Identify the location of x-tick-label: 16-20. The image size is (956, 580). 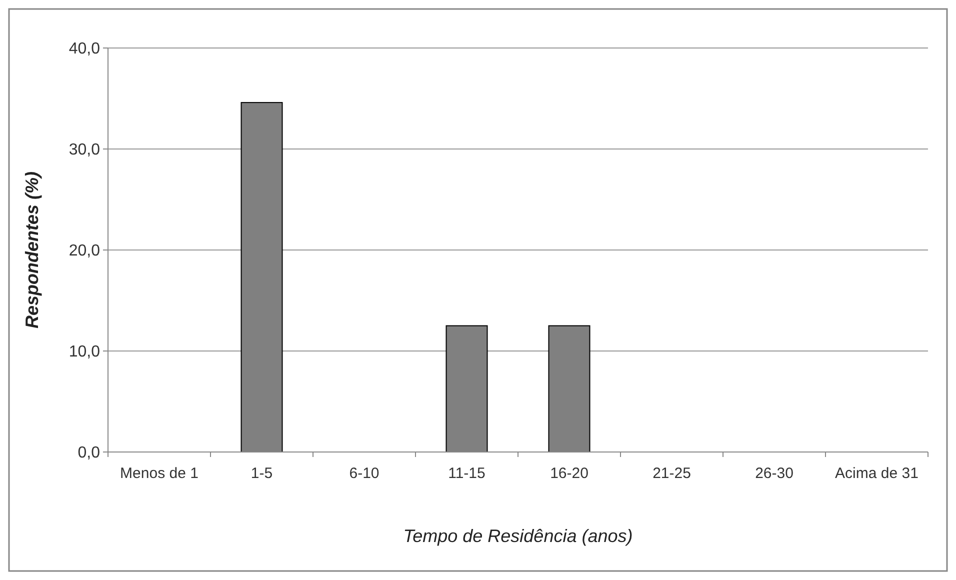
(569, 473).